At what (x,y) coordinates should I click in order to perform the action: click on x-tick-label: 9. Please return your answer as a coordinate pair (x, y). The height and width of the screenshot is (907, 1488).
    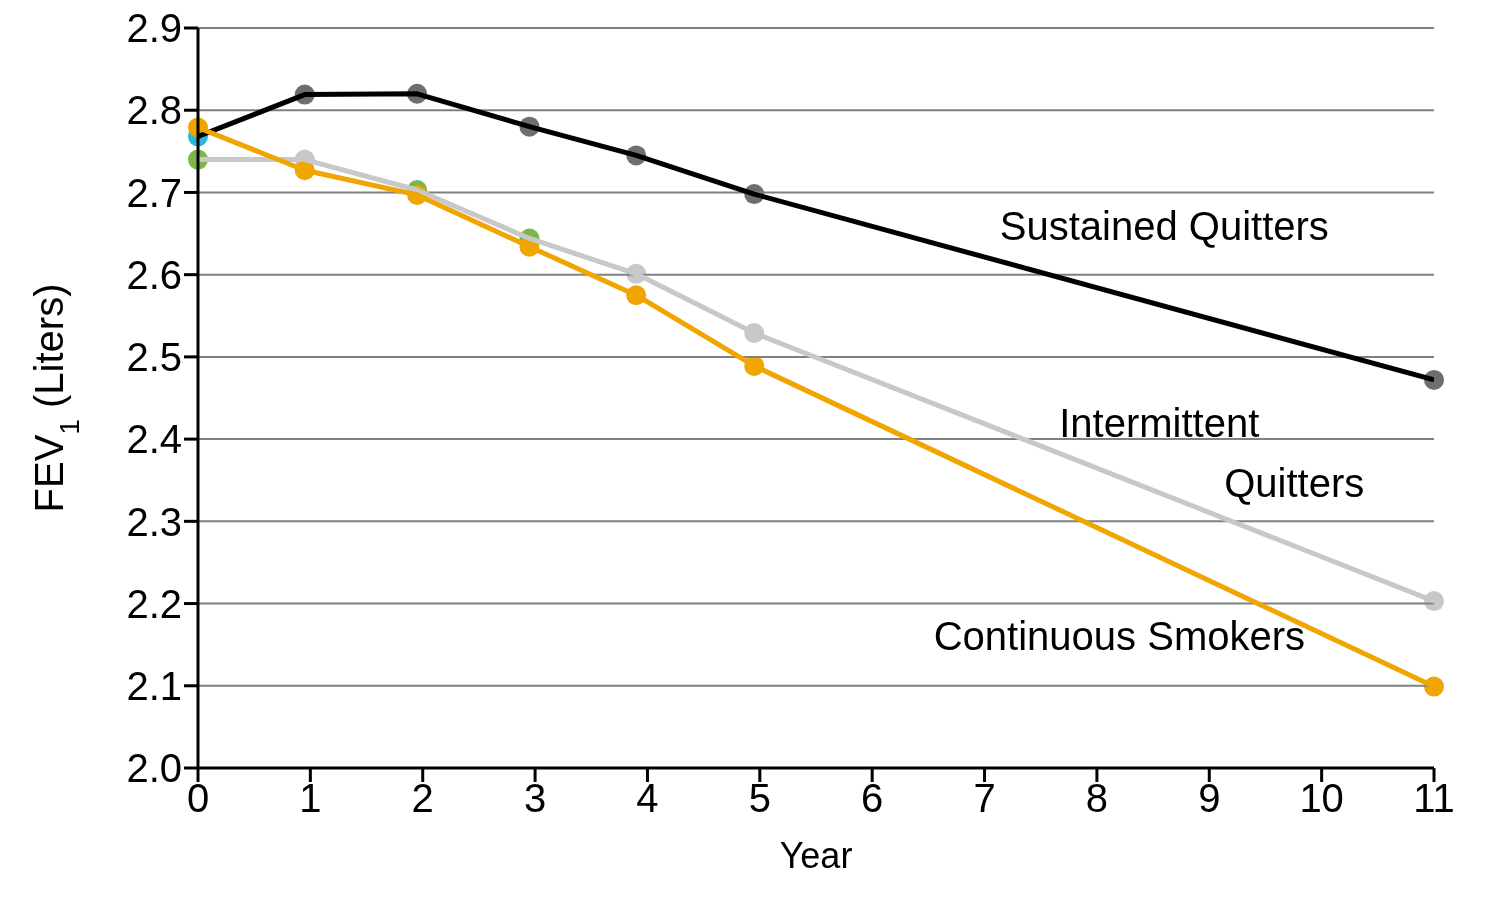
    Looking at the image, I should click on (1209, 798).